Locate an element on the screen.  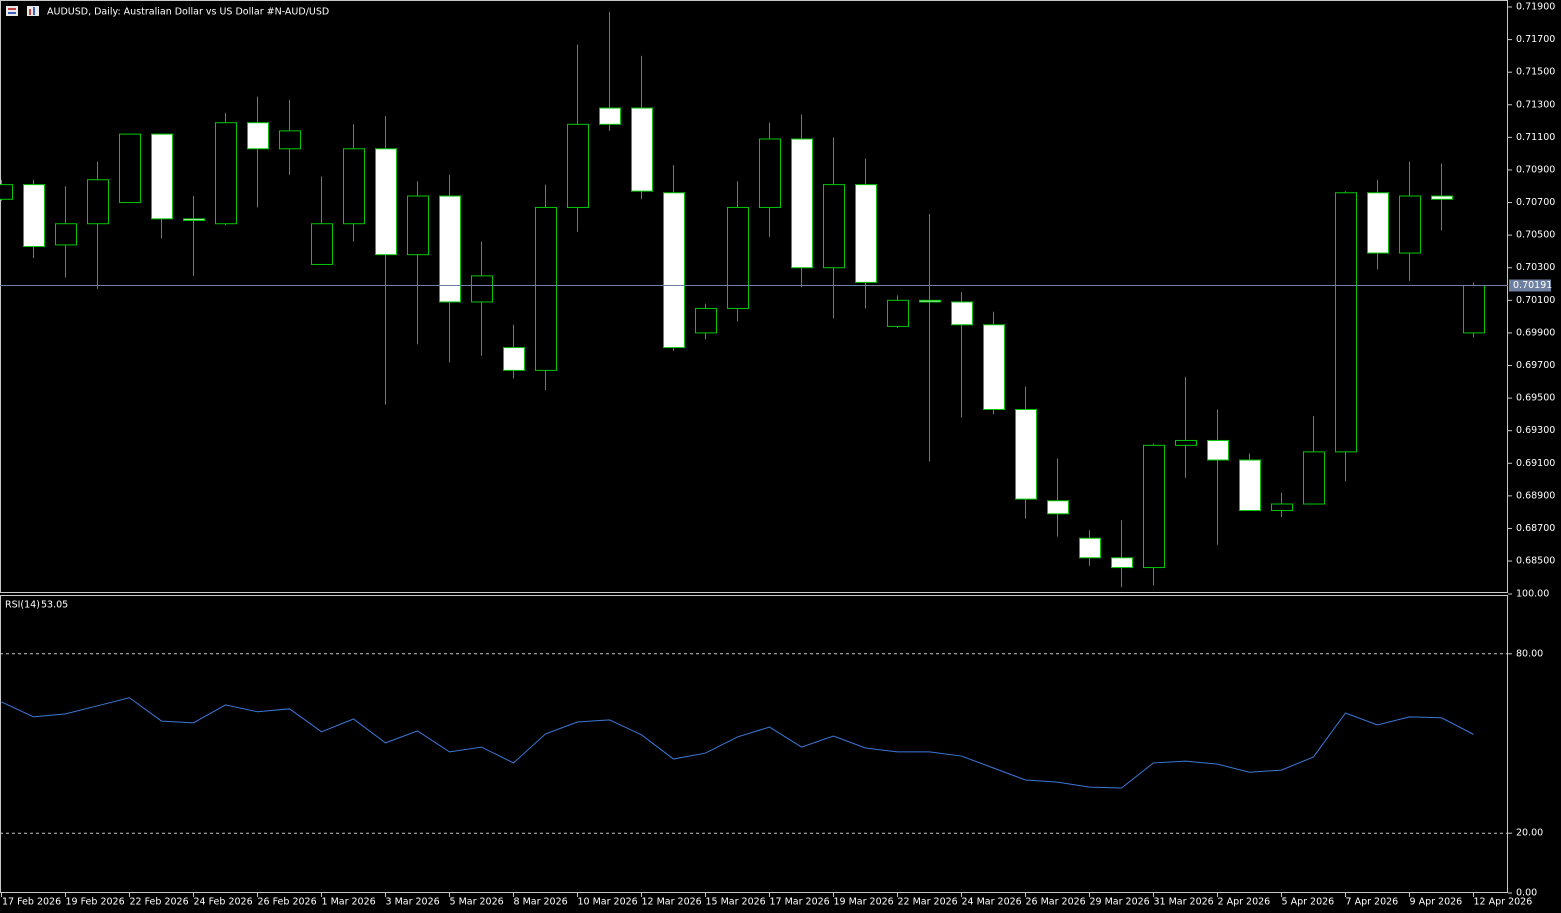
symbol-icons is located at coordinates (22, 11).